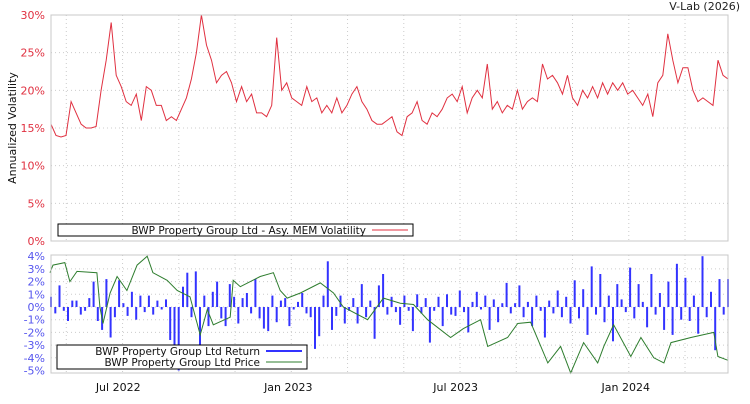  Describe the element at coordinates (33, 128) in the screenshot. I see `top-y-ticks: 0% 5% 10% 15% 20% 25% 30%` at that location.